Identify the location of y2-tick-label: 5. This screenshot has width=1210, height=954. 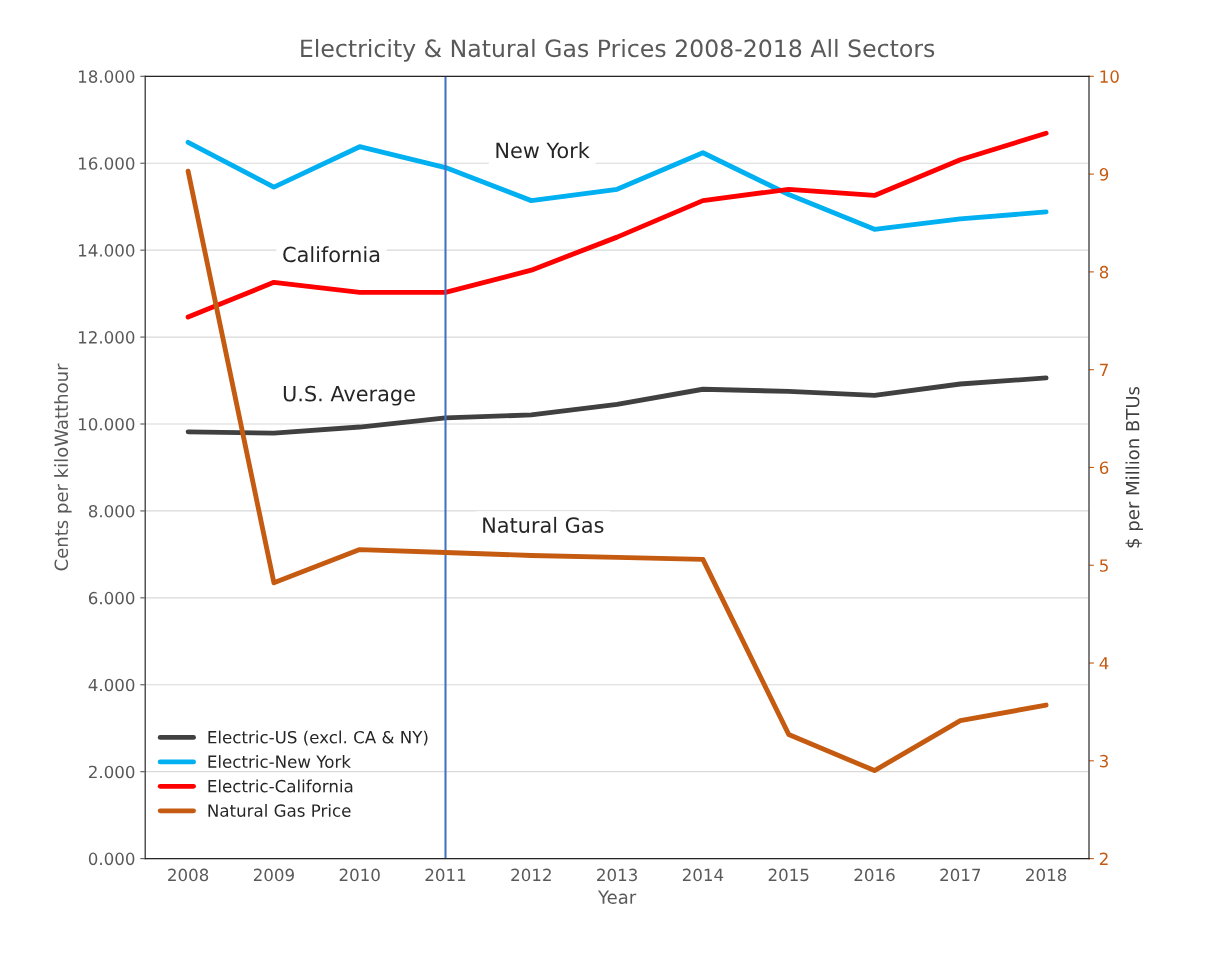
(1104, 565).